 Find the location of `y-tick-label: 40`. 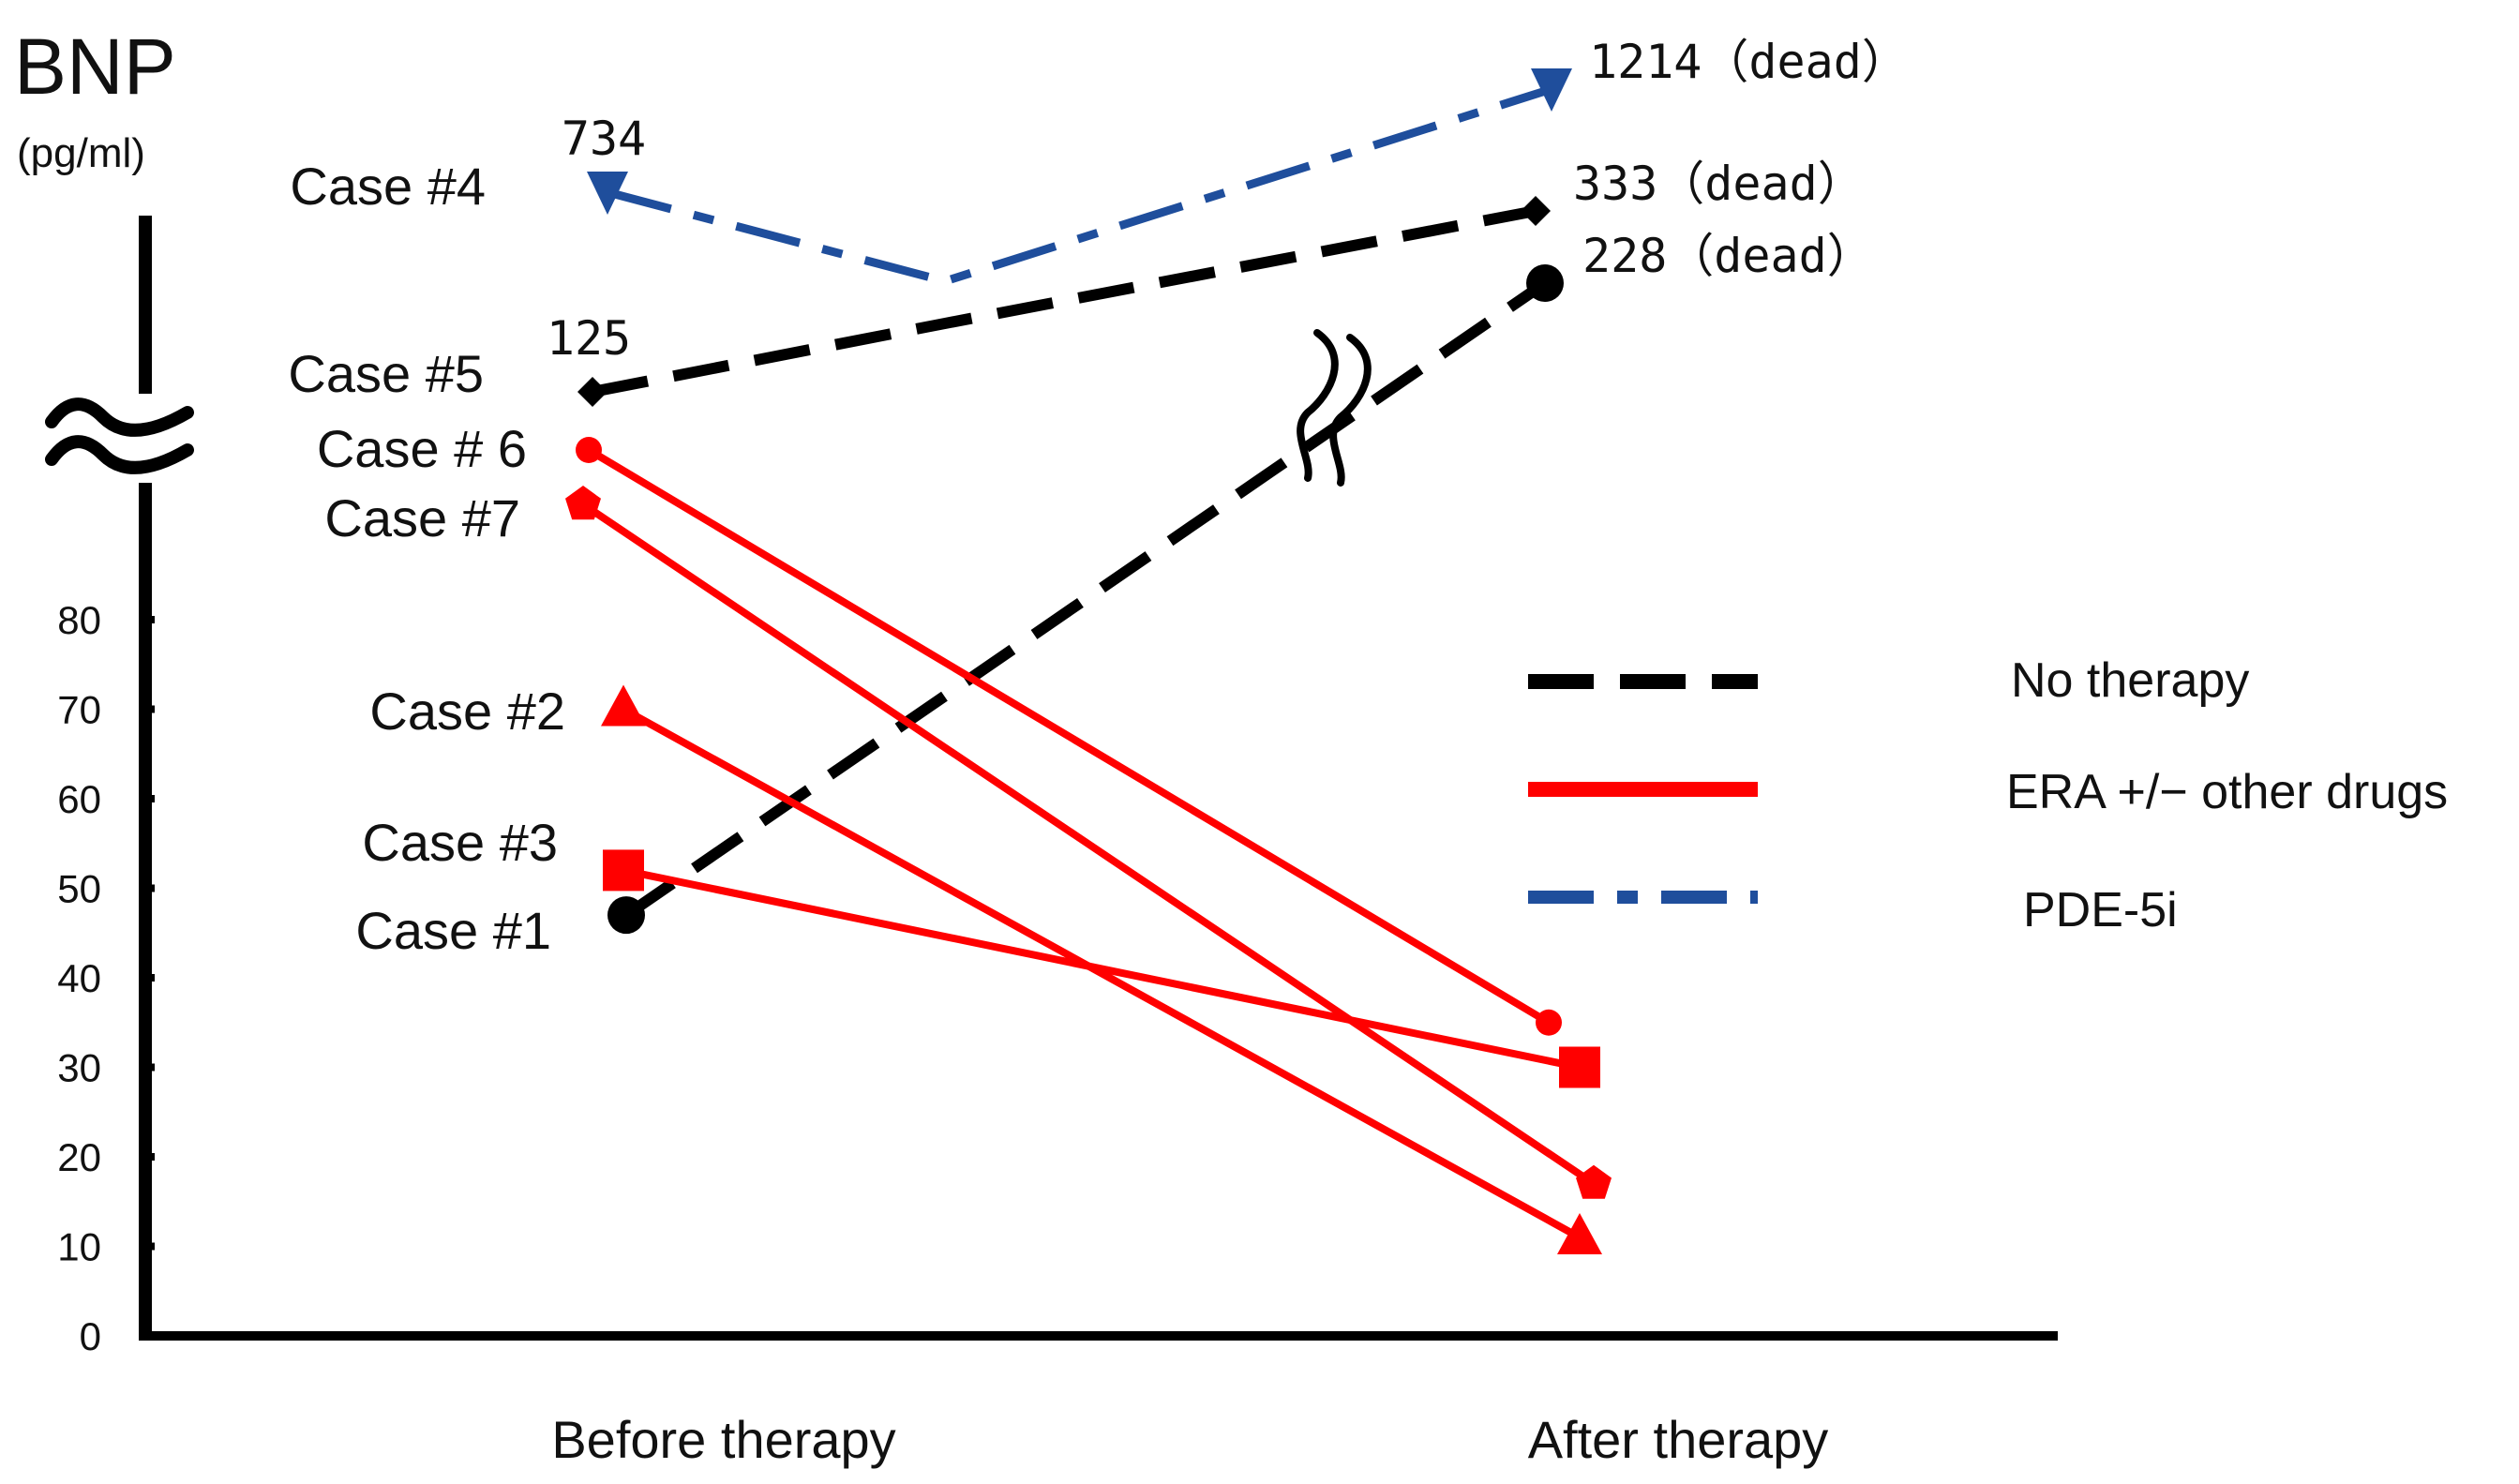

y-tick-label: 40 is located at coordinates (79, 978).